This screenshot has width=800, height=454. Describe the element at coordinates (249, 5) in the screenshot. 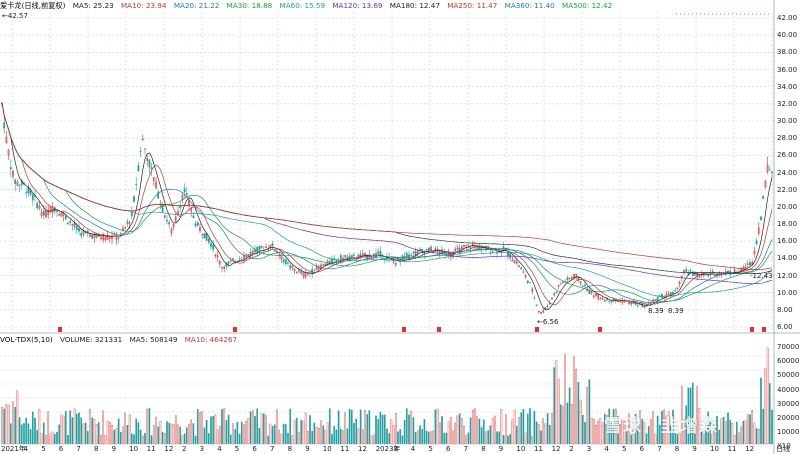

I see `ma30-label: MA30: 18.88` at that location.